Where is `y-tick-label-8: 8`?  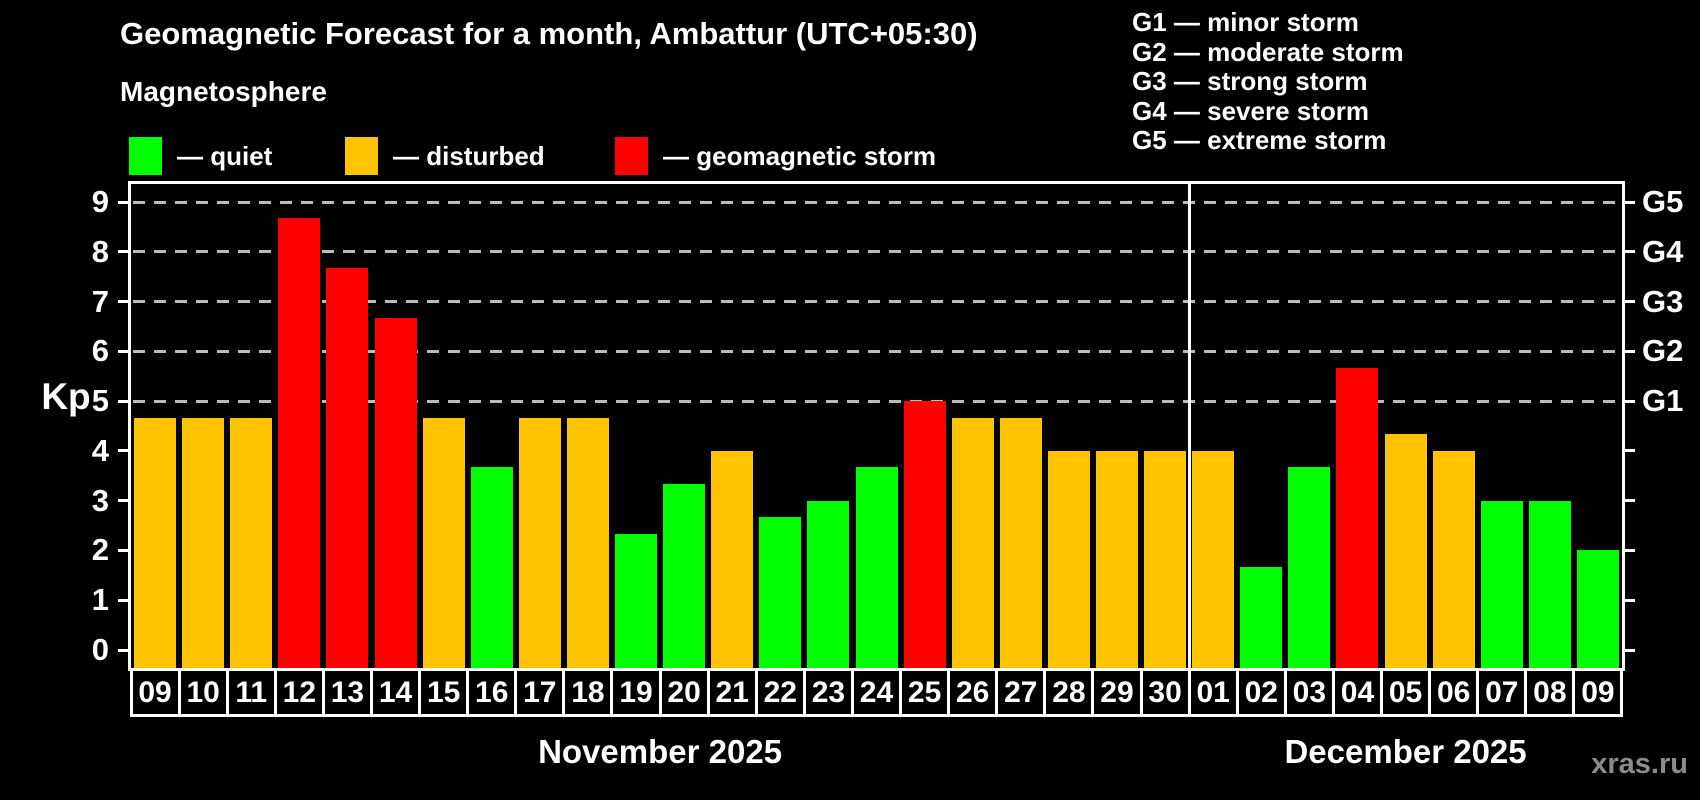
y-tick-label-8: 8 is located at coordinates (100, 251).